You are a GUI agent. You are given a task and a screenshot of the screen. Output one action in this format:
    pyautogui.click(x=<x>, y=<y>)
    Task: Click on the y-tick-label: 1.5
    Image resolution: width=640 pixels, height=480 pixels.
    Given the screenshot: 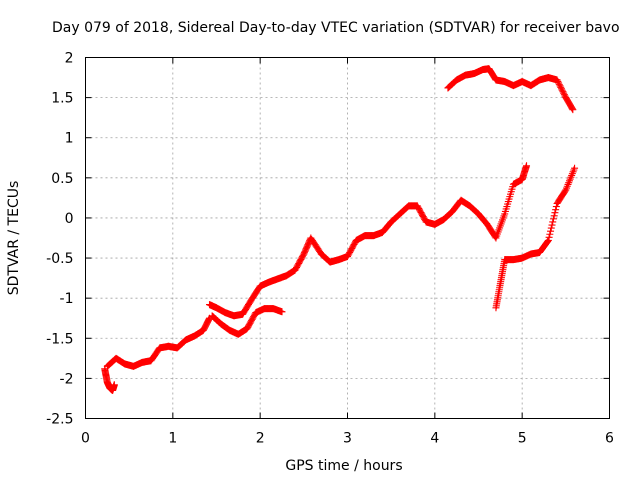 What is the action you would take?
    pyautogui.click(x=62, y=99)
    